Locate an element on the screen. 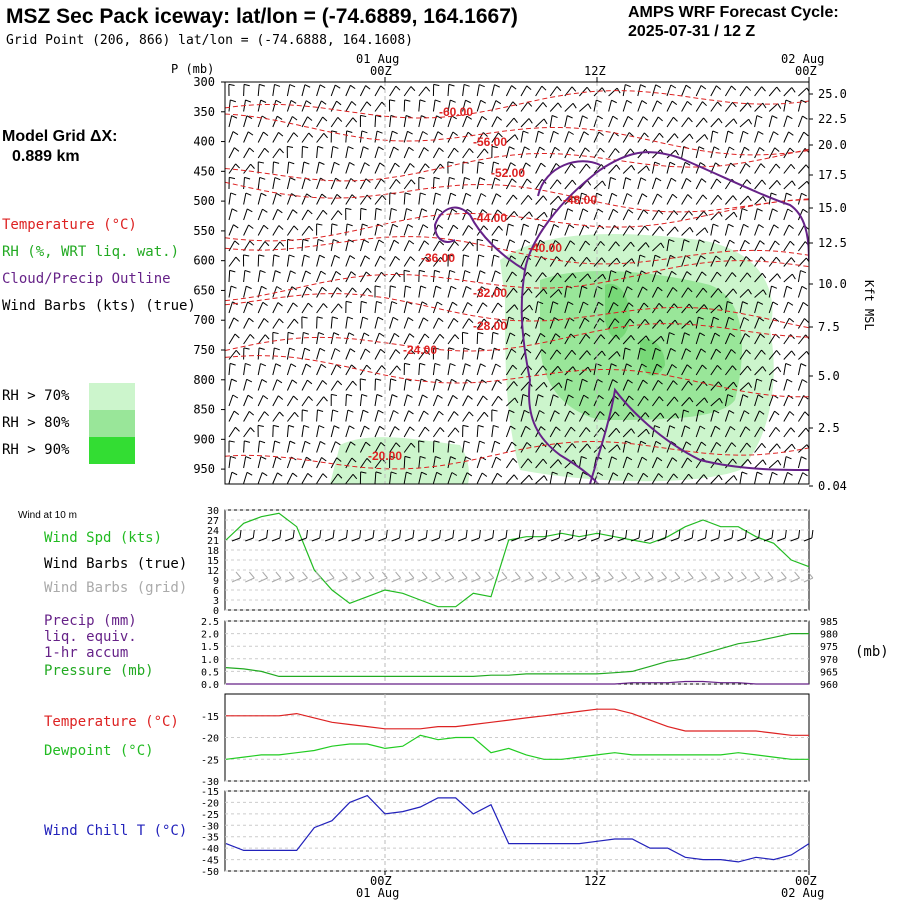 This screenshot has width=900, height=900. wind-panel-tick-label: 24 is located at coordinates (213, 531).